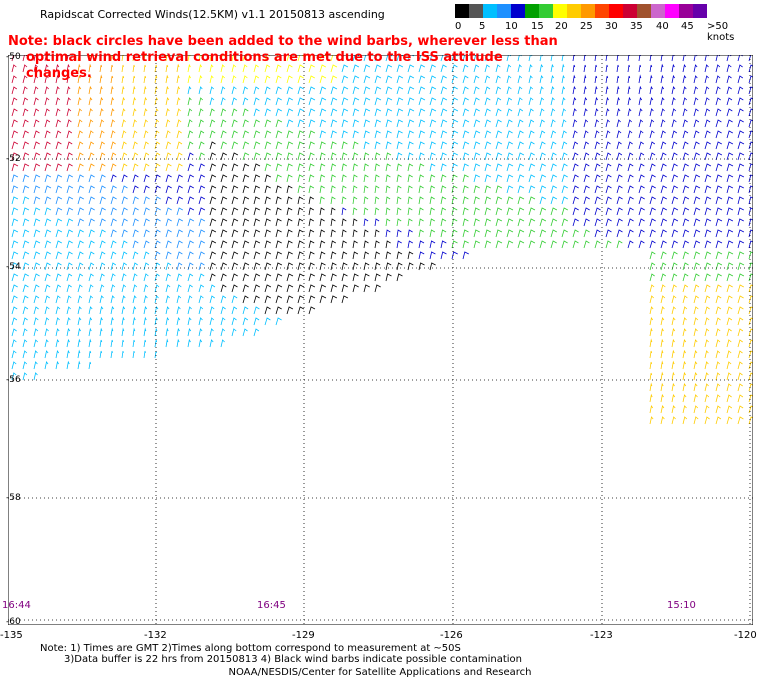 This screenshot has height=688, width=760. What do you see at coordinates (271, 605) in the screenshot?
I see `time-label-second: 16:45` at bounding box center [271, 605].